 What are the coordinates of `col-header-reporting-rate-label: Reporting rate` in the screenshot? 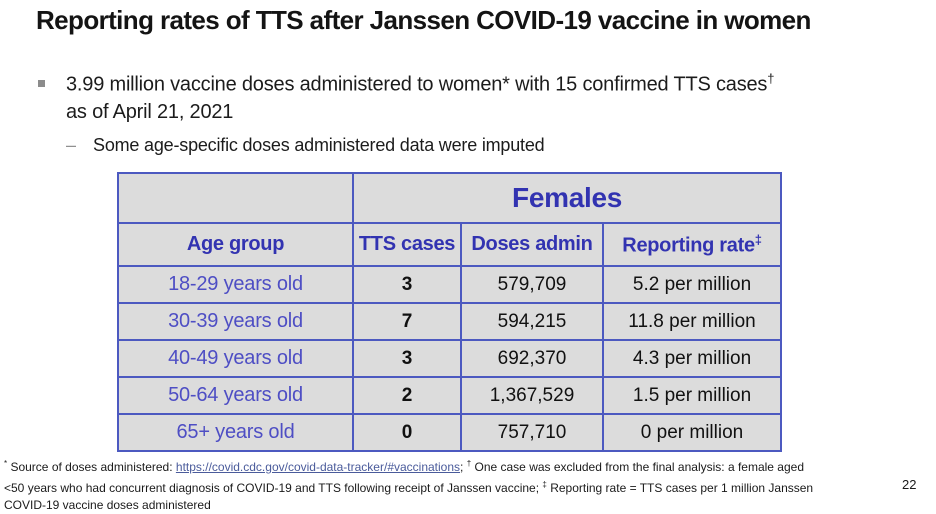 It's located at (688, 245).